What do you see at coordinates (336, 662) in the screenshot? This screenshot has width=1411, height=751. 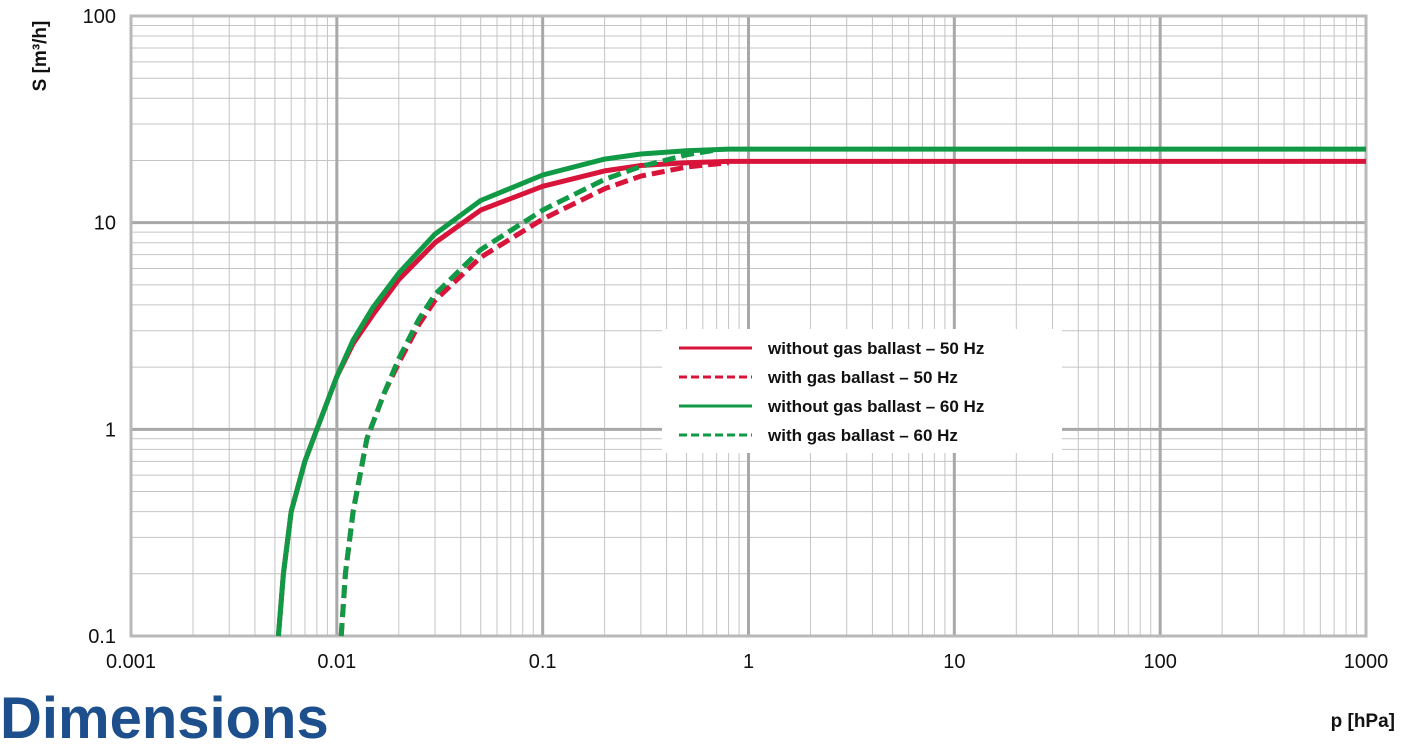 I see `x-tick-label: 0.01` at bounding box center [336, 662].